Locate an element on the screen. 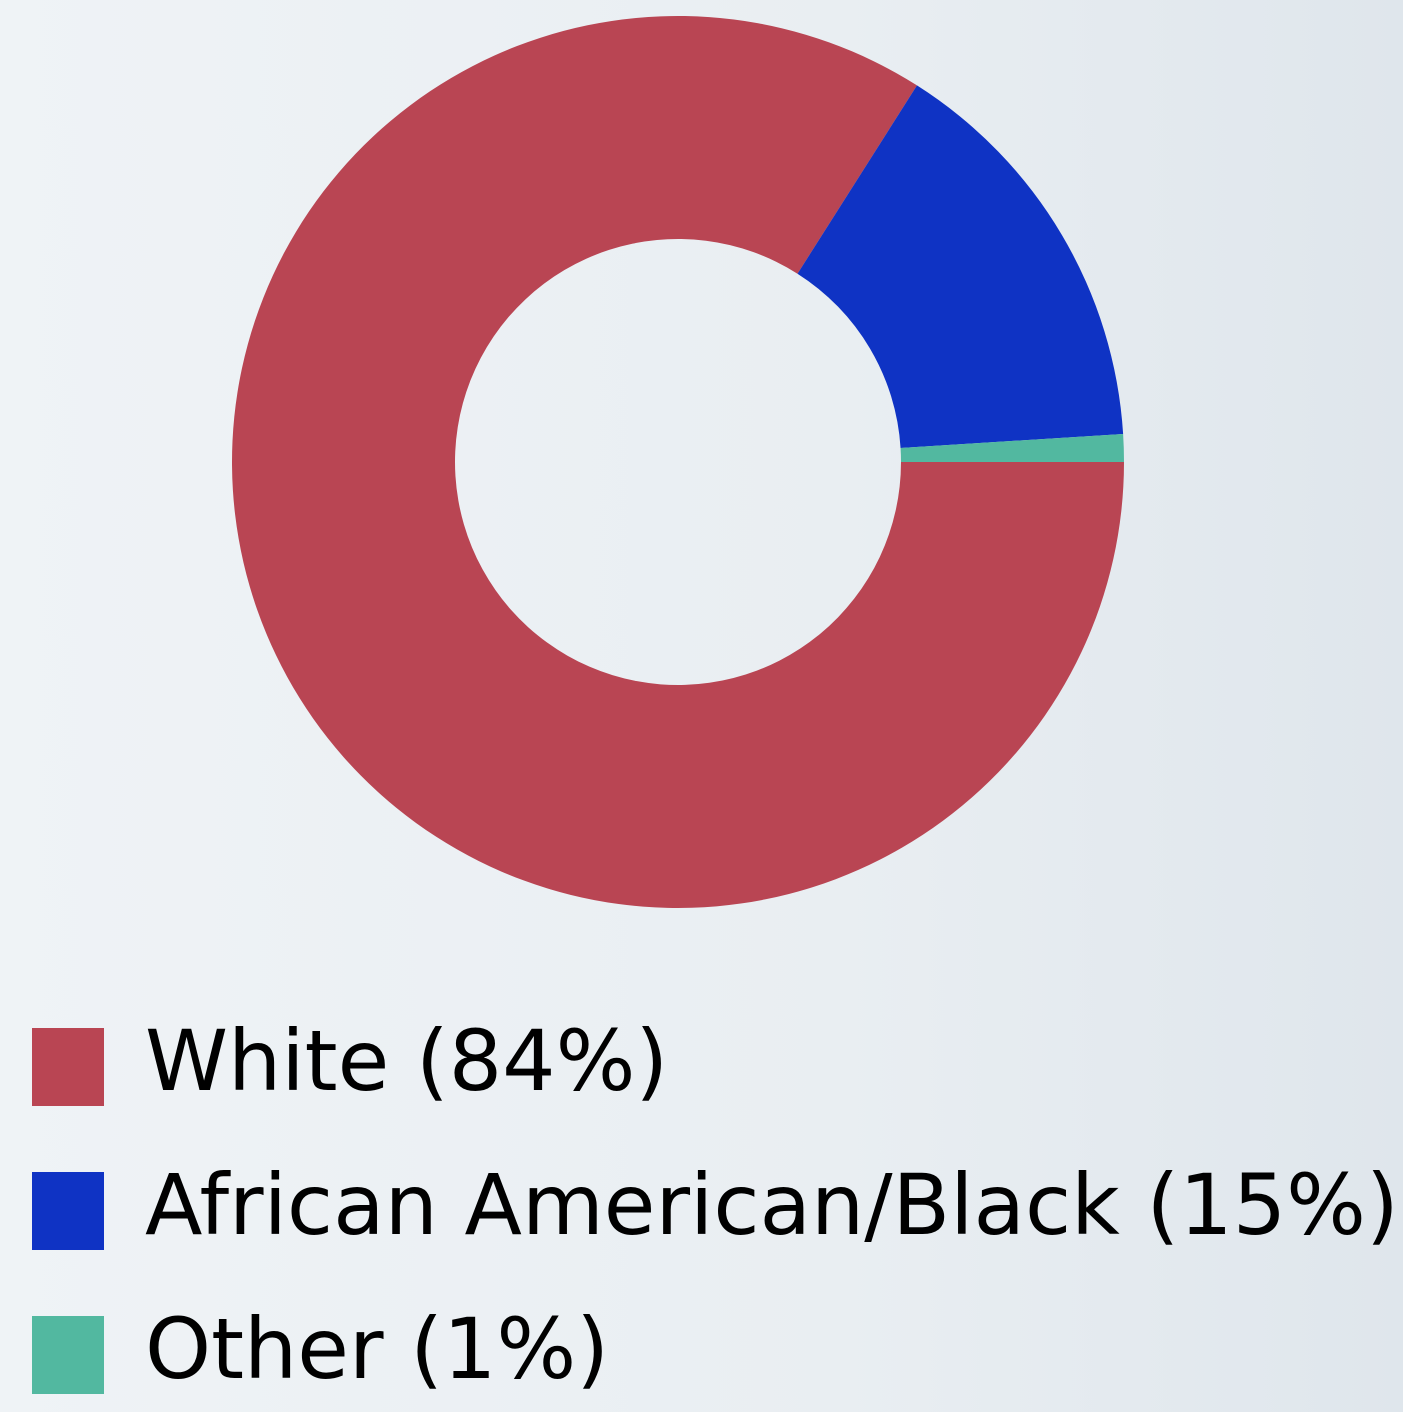  legend-label: African American/Black (15%) is located at coordinates (772, 1205).